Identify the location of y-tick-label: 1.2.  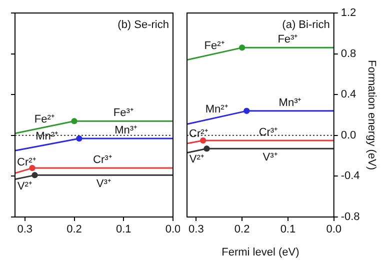
(348, 13).